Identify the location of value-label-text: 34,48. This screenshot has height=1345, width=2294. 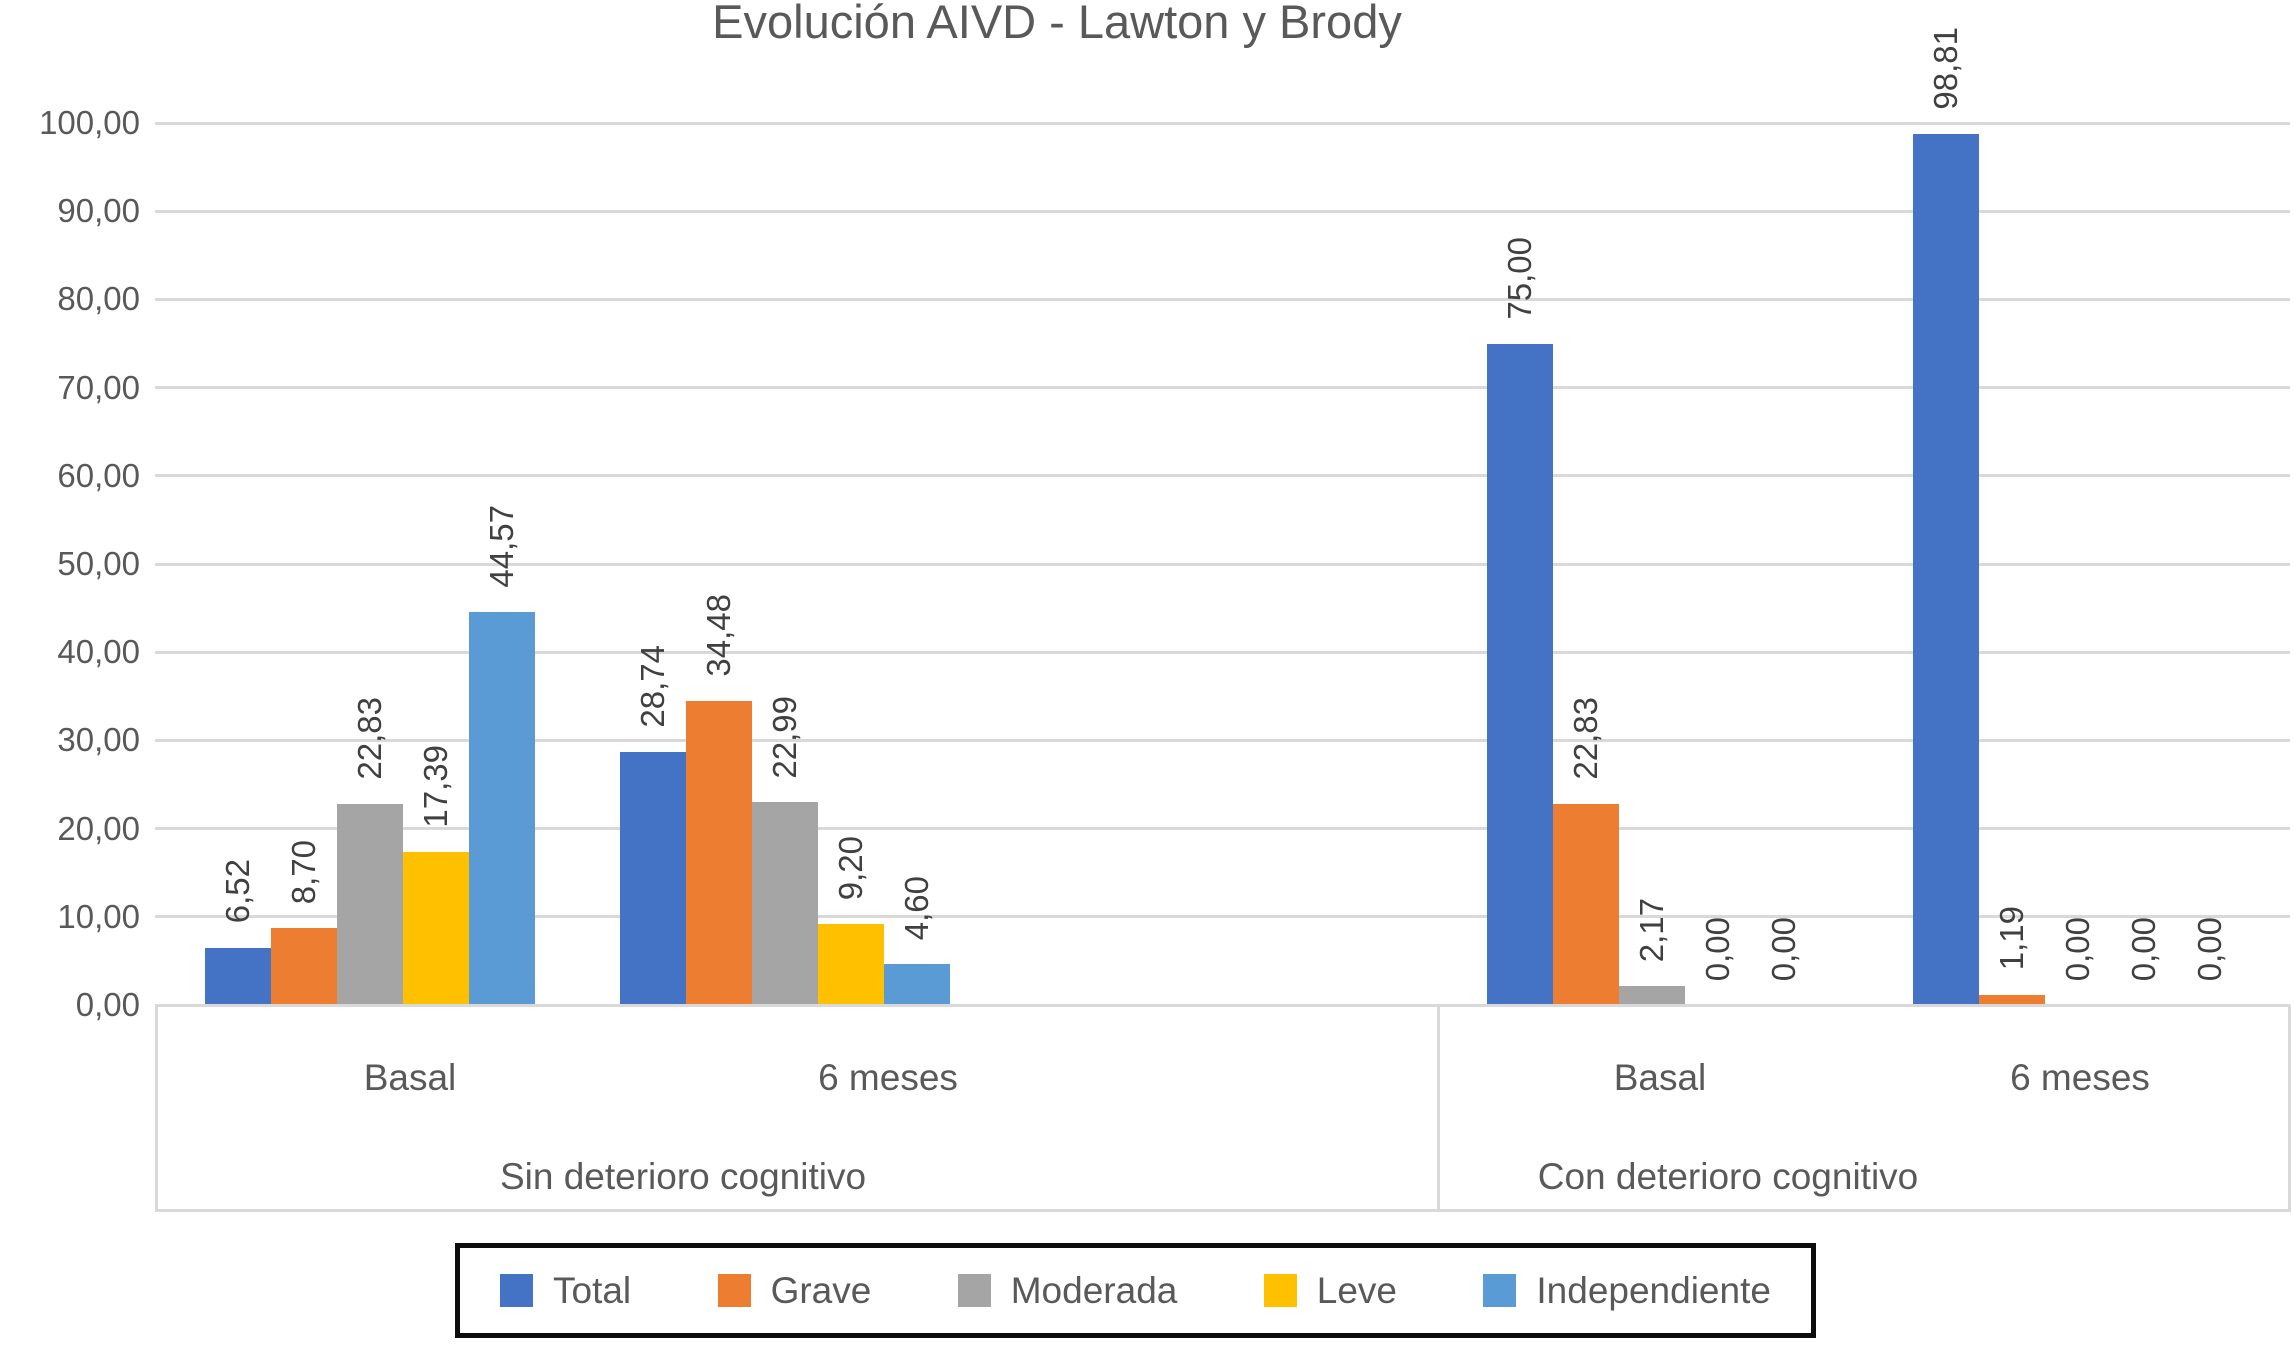
(718, 635).